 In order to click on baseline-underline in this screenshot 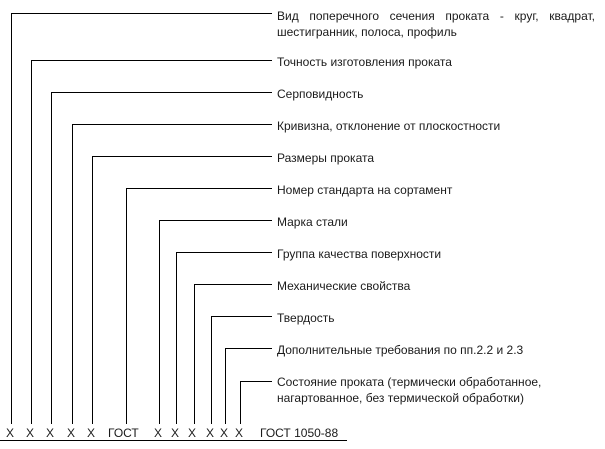, I will do `click(173, 440)`.